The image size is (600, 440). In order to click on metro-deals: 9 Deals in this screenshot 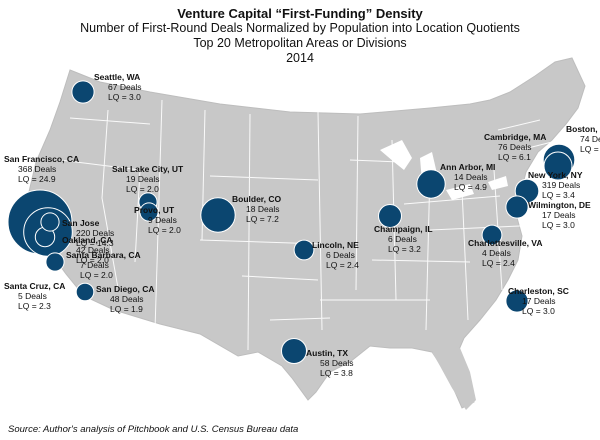, I will do `click(162, 220)`.